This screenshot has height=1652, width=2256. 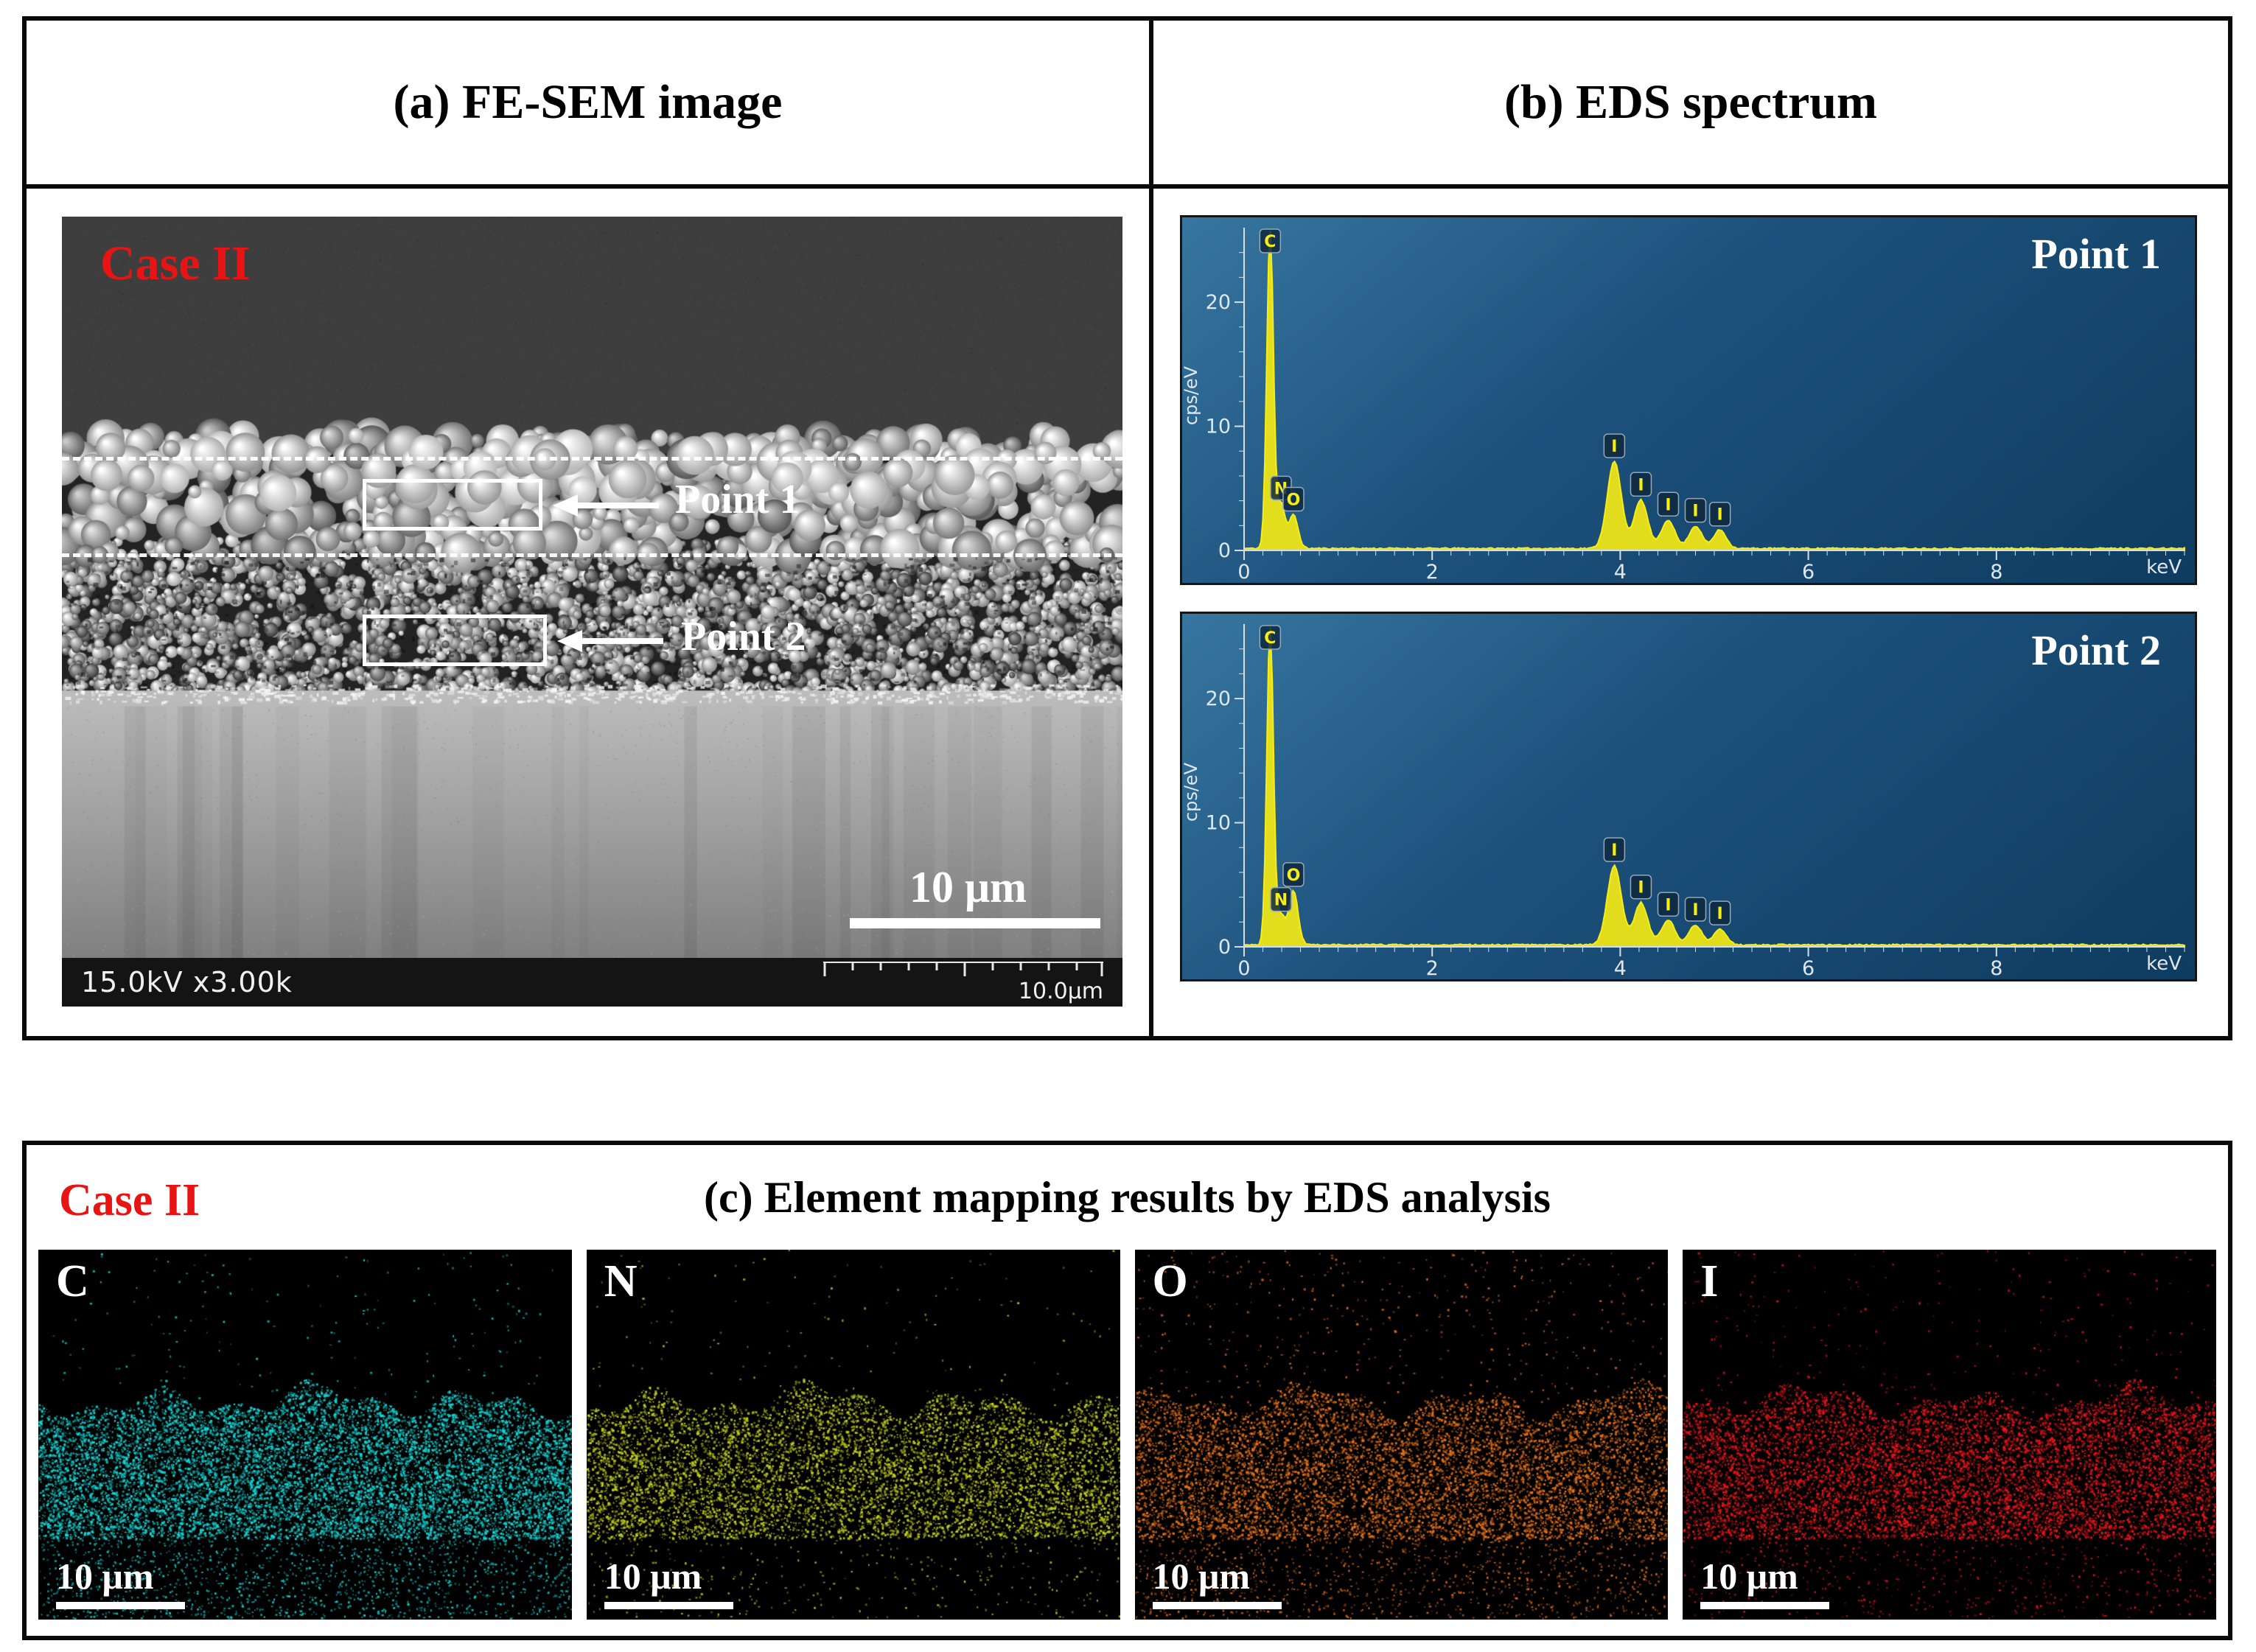 I want to click on map-element-symbol: I, so click(x=1709, y=1281).